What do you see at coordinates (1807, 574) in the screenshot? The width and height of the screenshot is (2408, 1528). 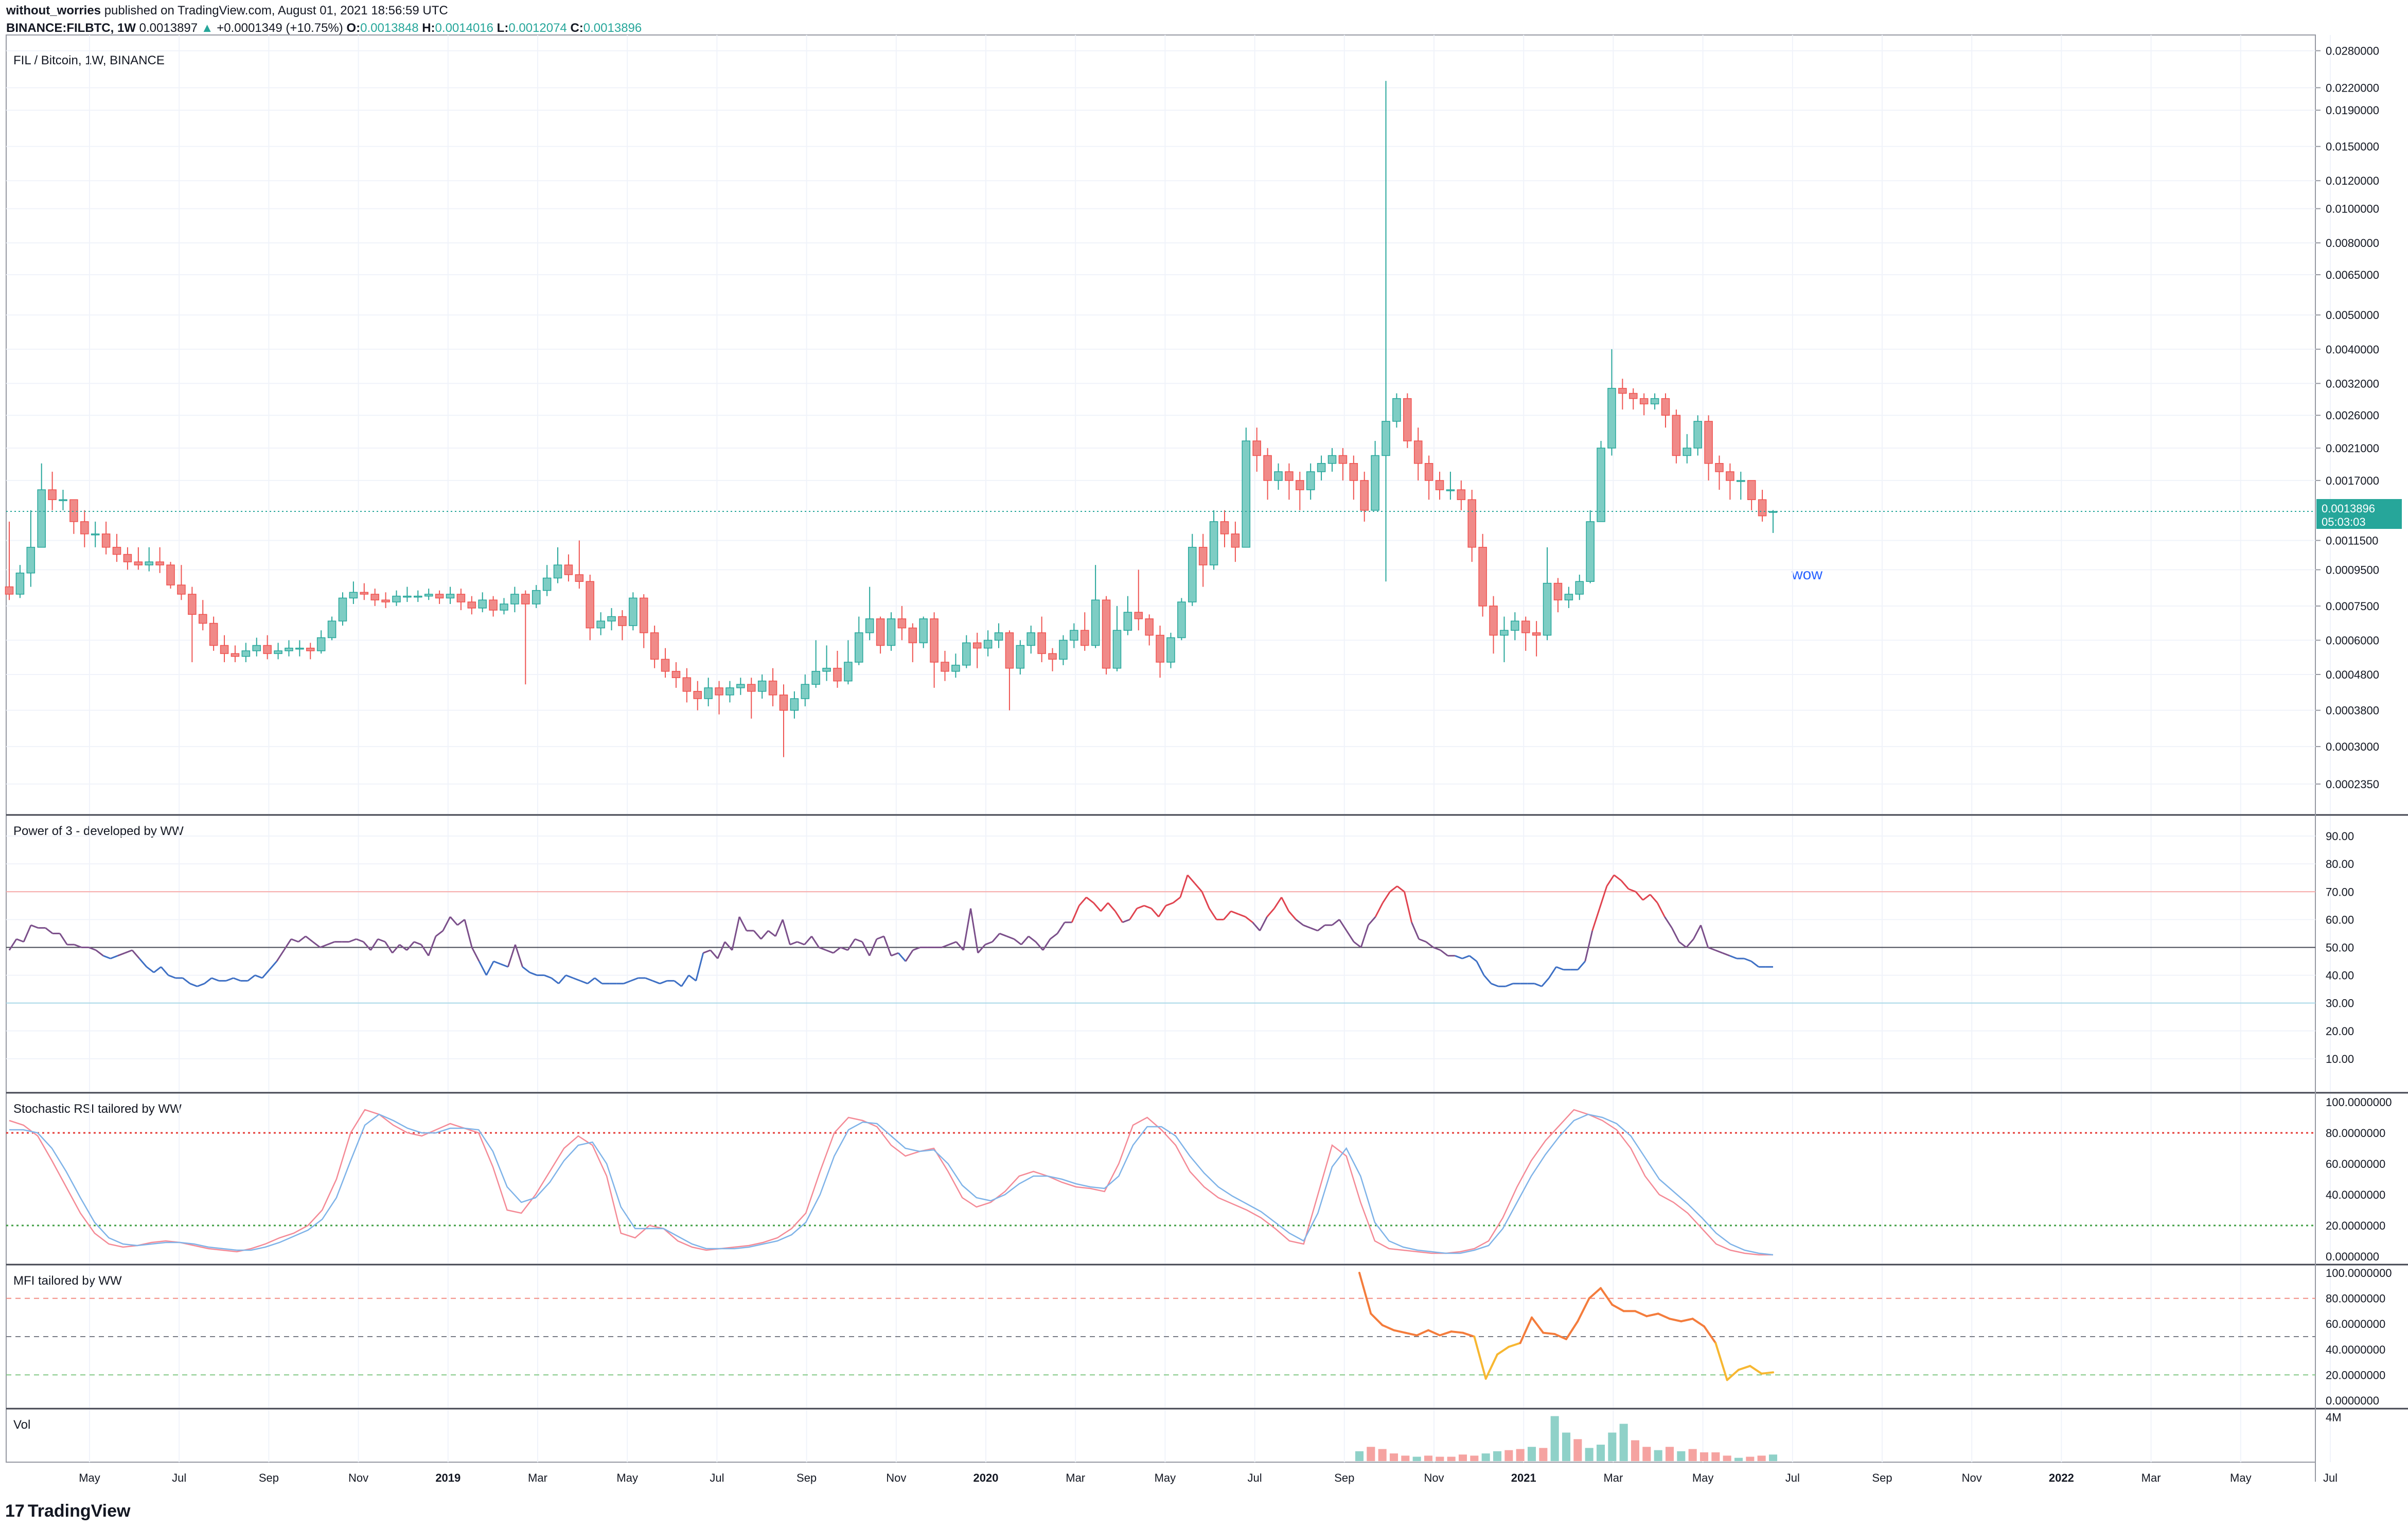 I see `wow-annotation: wow` at bounding box center [1807, 574].